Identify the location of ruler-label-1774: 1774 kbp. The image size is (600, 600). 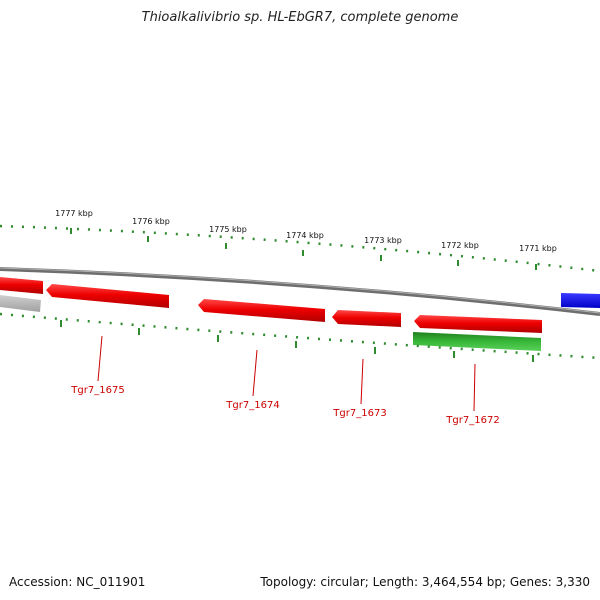
(305, 235).